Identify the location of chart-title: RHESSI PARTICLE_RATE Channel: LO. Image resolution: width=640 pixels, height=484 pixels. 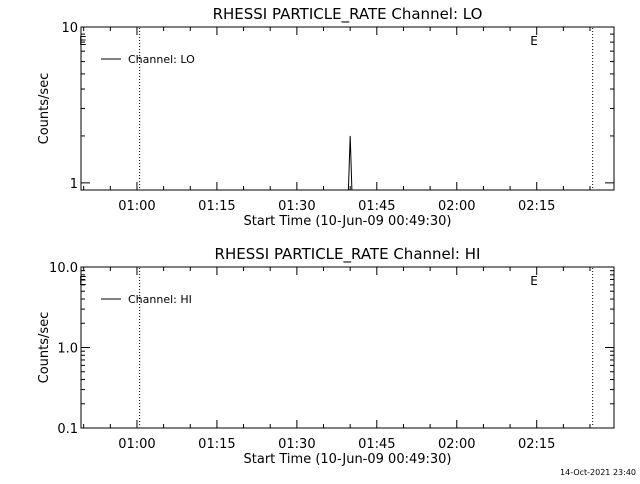
(348, 14).